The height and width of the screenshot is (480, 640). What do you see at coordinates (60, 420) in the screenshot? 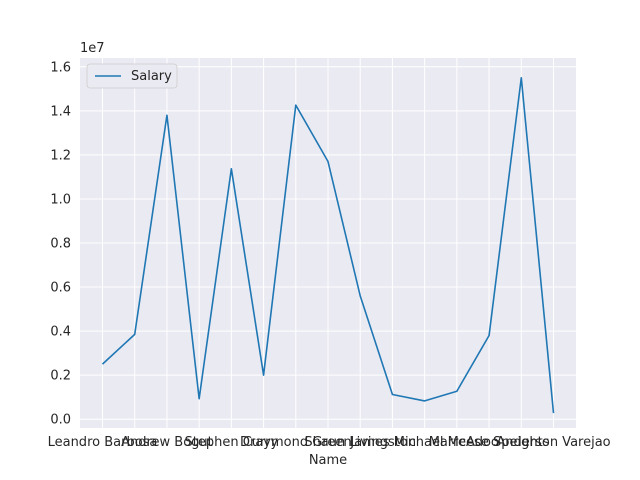
I see `y-tick-label: 0.0` at bounding box center [60, 420].